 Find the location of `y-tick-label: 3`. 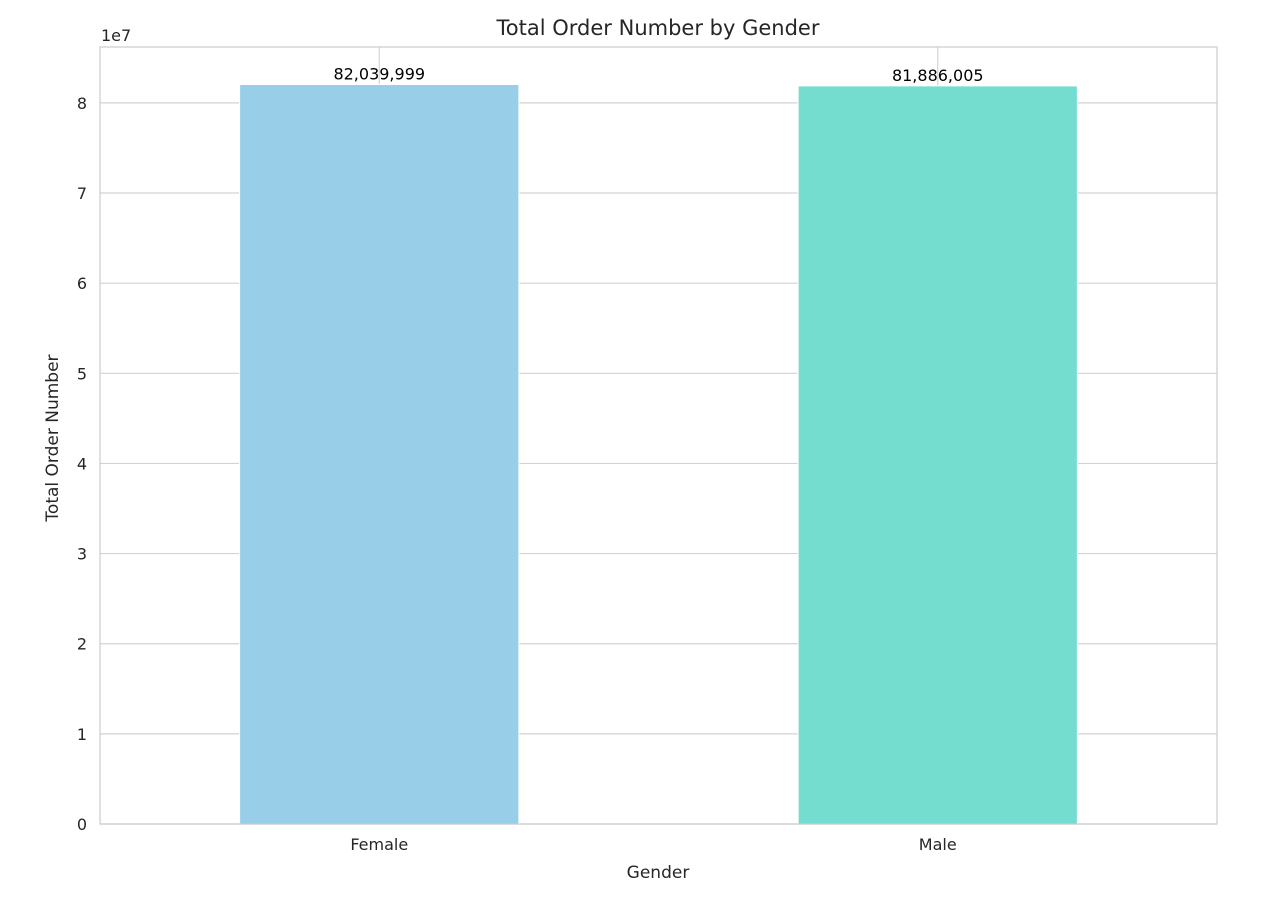

y-tick-label: 3 is located at coordinates (82, 554).